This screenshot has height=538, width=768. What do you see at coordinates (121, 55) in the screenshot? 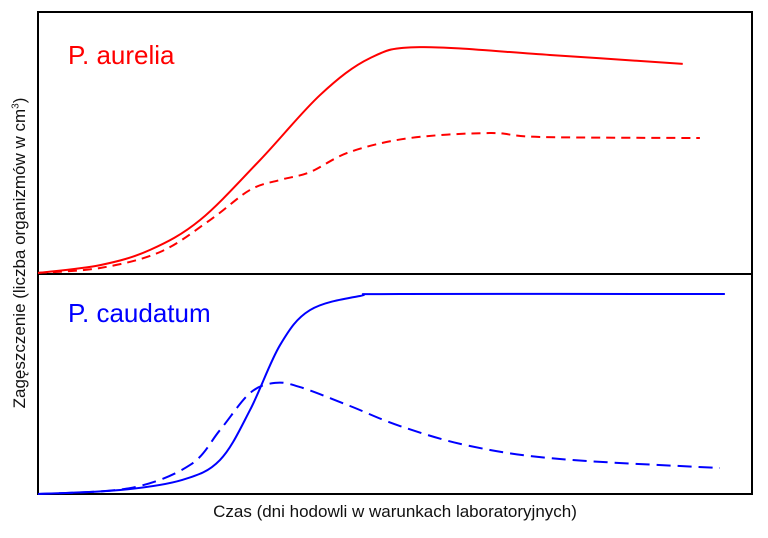
I see `panel-title-p-aurelia: P. aurelia` at bounding box center [121, 55].